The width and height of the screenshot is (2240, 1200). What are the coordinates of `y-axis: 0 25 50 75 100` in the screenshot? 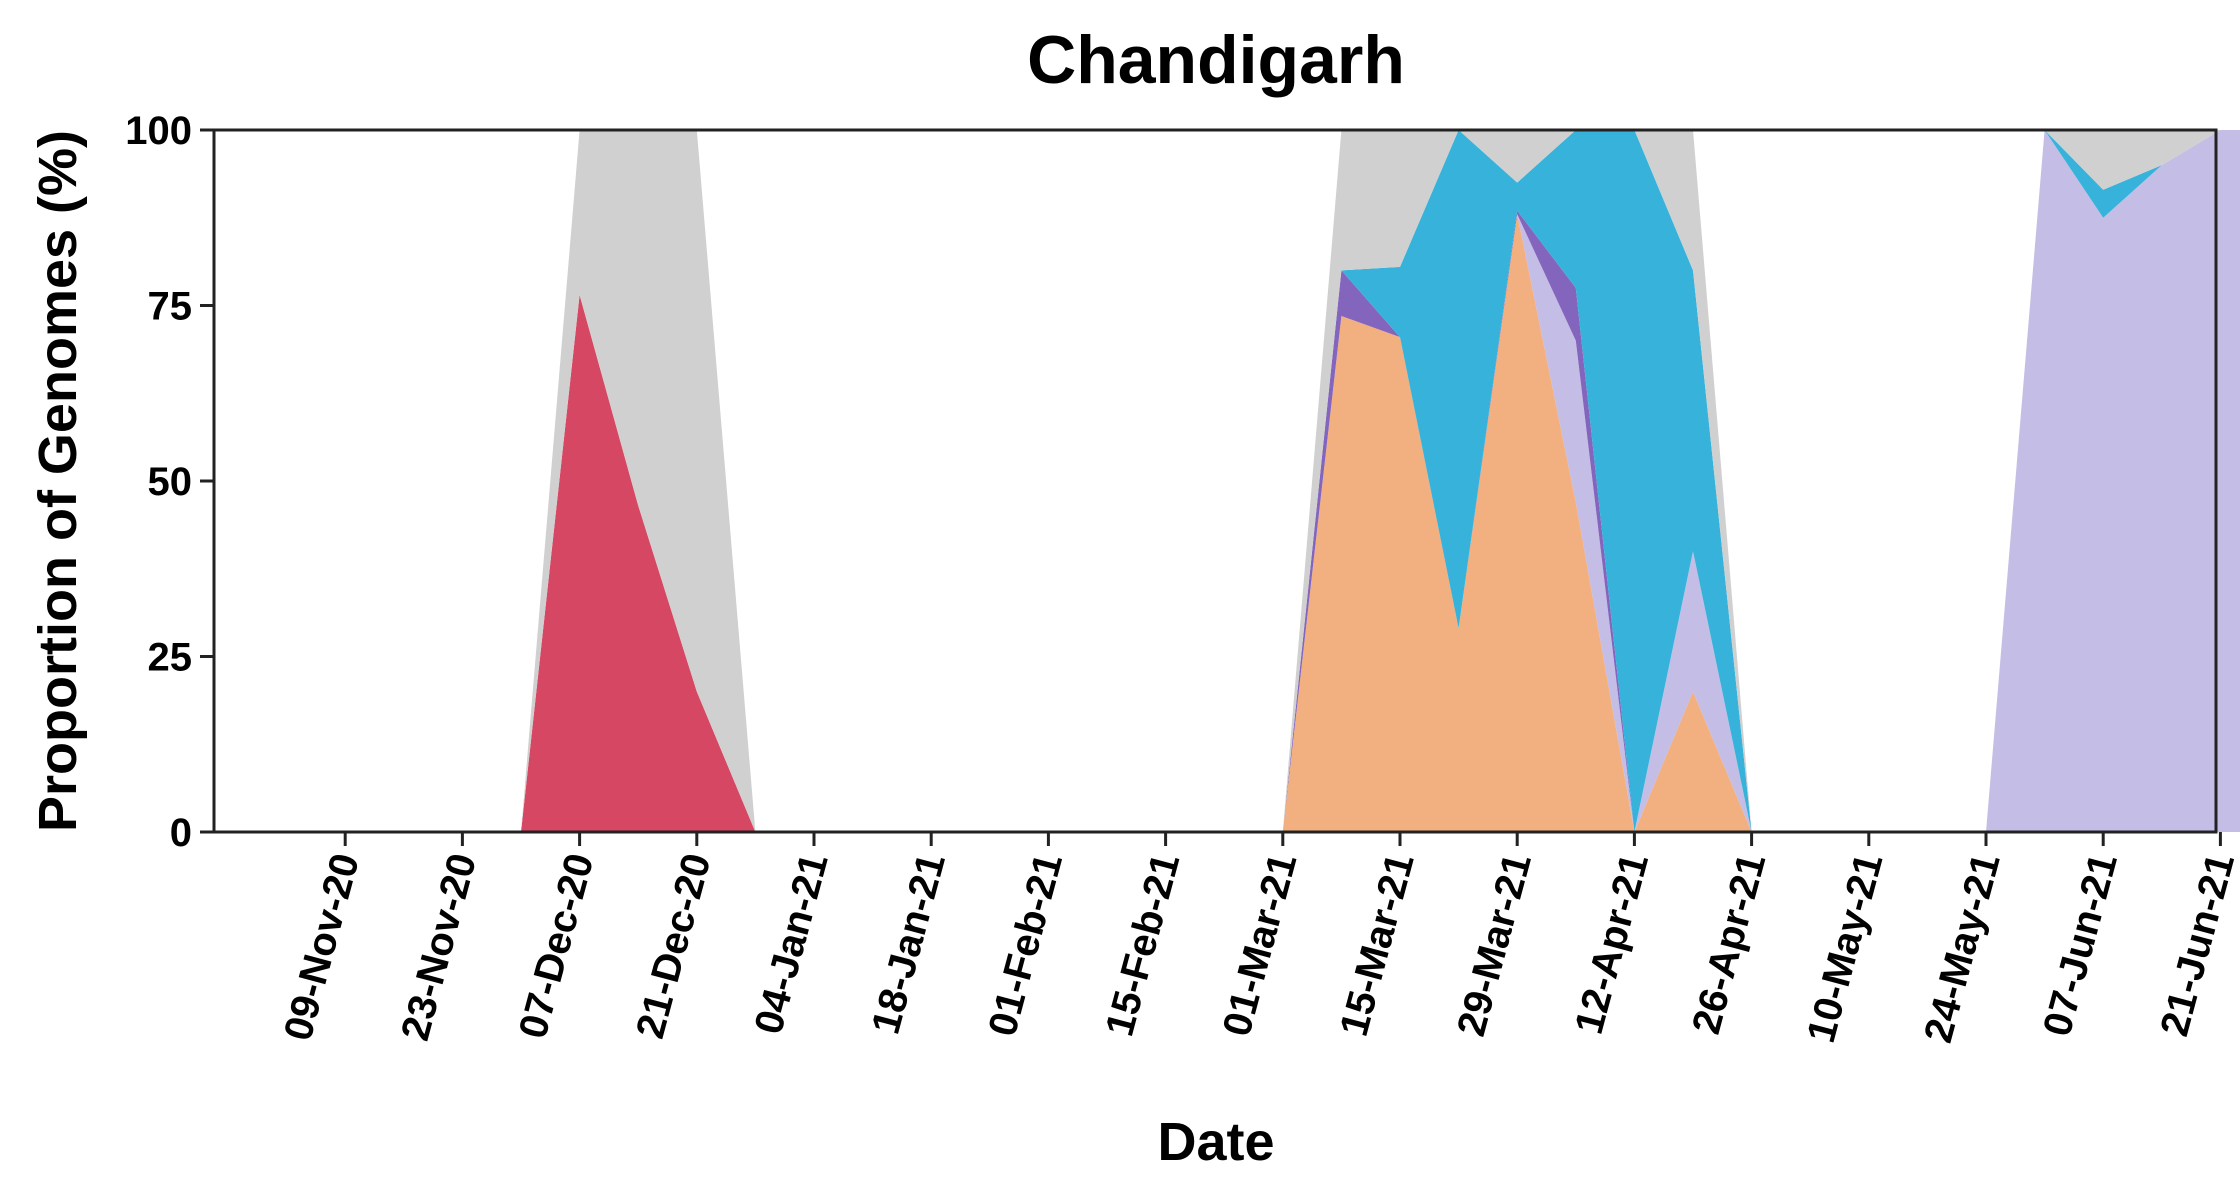 It's located at (169, 482).